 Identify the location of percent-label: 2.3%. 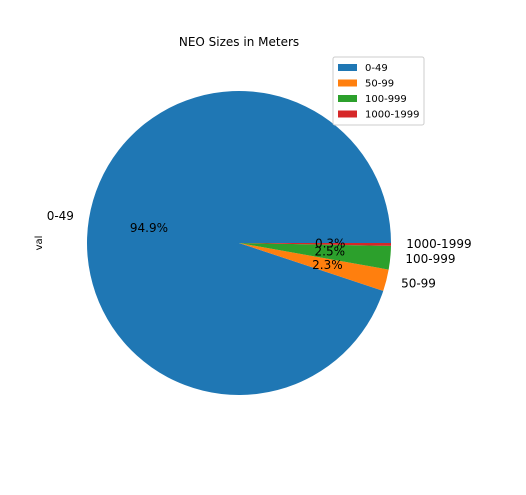
(327, 265).